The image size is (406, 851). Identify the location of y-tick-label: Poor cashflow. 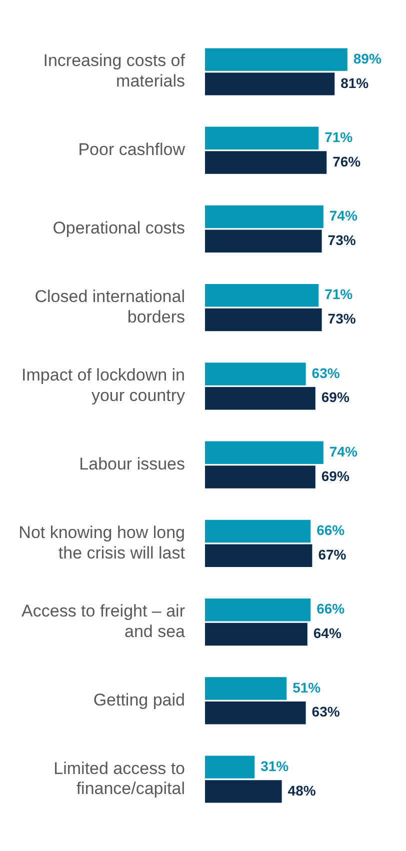
(132, 150).